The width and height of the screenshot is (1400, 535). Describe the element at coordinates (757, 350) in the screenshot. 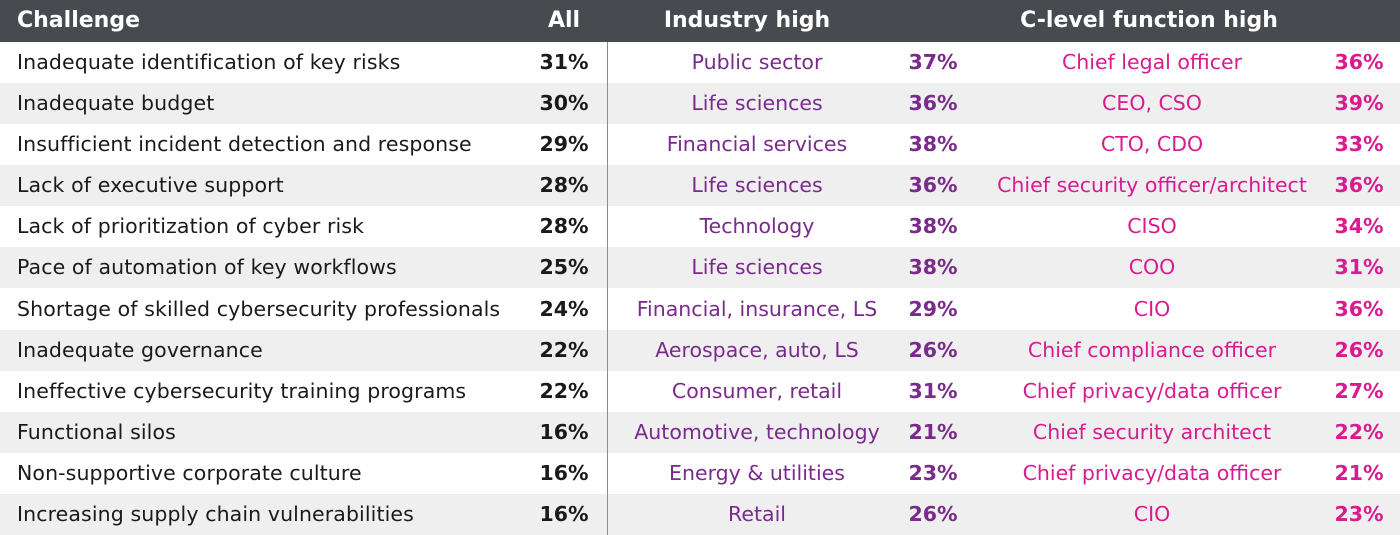

I see `industry-high-cell: Aerospace, auto, LS` at that location.